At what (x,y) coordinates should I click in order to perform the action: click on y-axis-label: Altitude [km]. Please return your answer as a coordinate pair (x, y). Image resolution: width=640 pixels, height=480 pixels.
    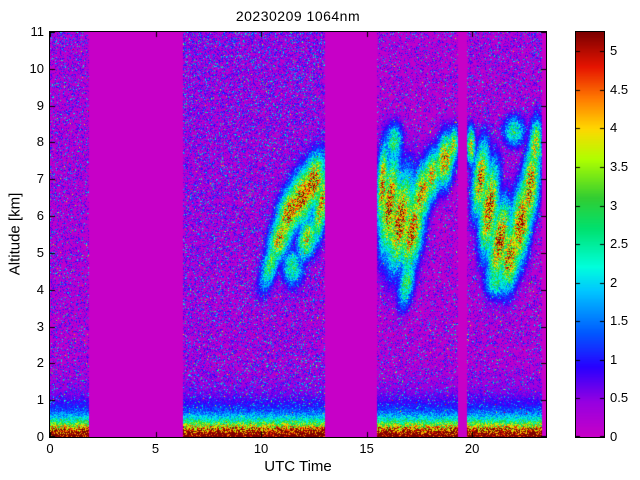
    Looking at the image, I should click on (15, 234).